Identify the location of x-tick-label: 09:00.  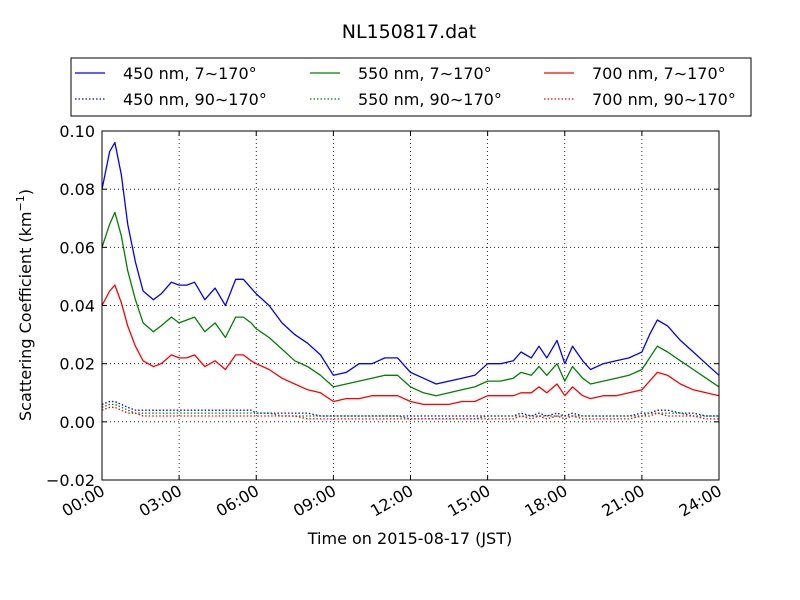
(314, 501).